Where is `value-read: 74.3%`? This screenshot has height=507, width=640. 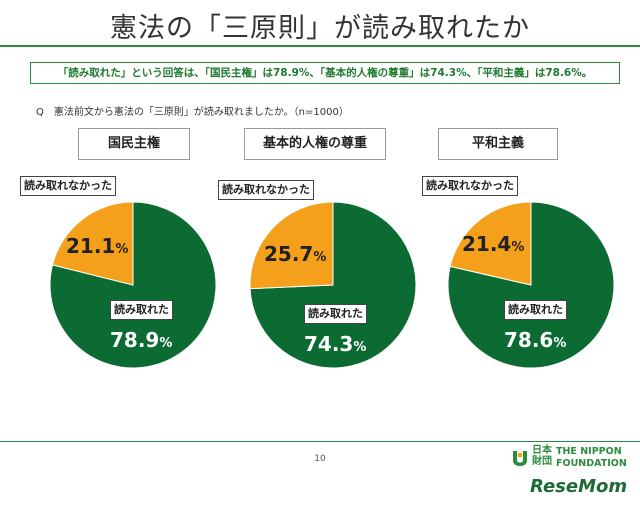 value-read: 74.3% is located at coordinates (335, 344).